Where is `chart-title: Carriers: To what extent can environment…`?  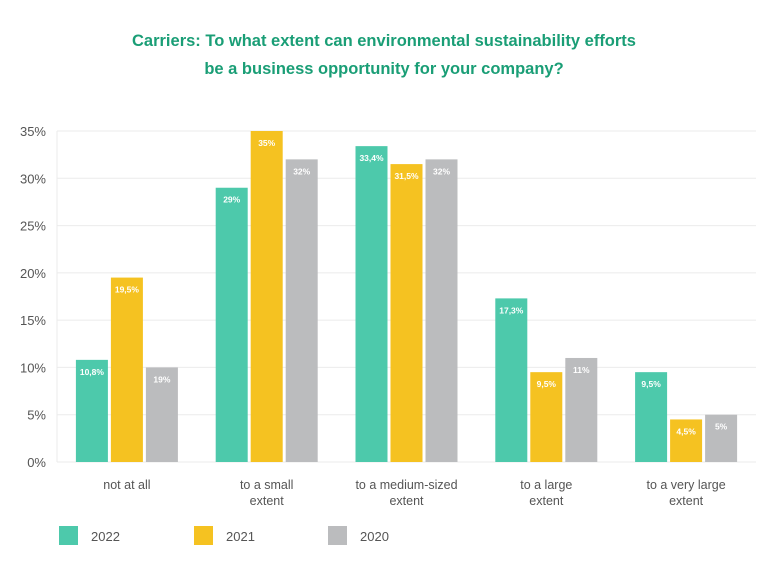 chart-title: Carriers: To what extent can environment… is located at coordinates (384, 55).